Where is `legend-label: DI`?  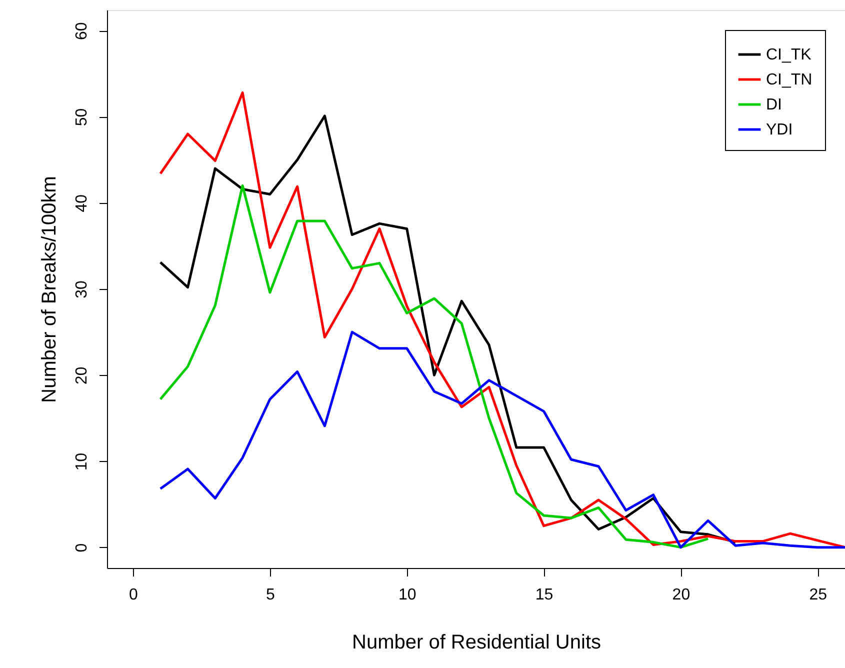
legend-label: DI is located at coordinates (774, 105).